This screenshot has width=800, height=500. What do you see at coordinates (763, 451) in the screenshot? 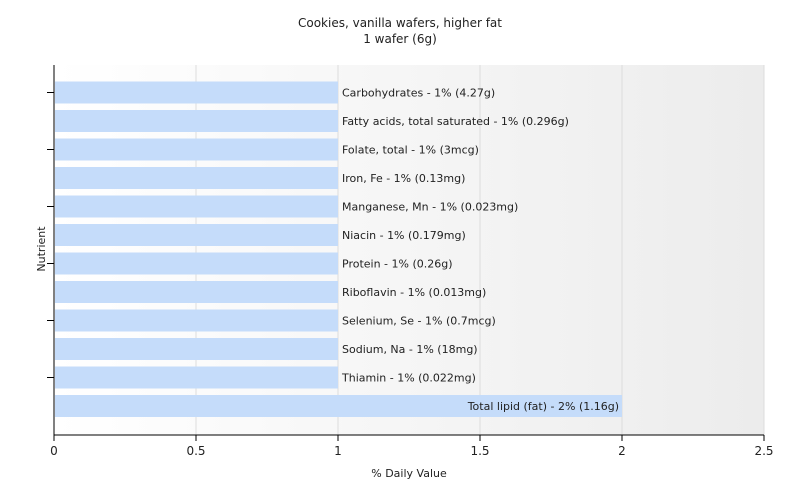
I see `x-tick-label: 2.5` at bounding box center [763, 451].